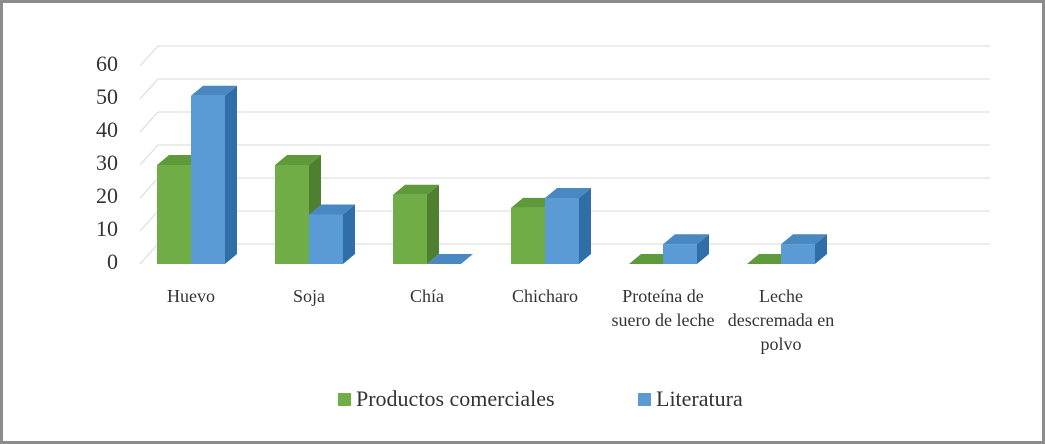  What do you see at coordinates (455, 398) in the screenshot?
I see `legend-label: Productos comerciales` at bounding box center [455, 398].